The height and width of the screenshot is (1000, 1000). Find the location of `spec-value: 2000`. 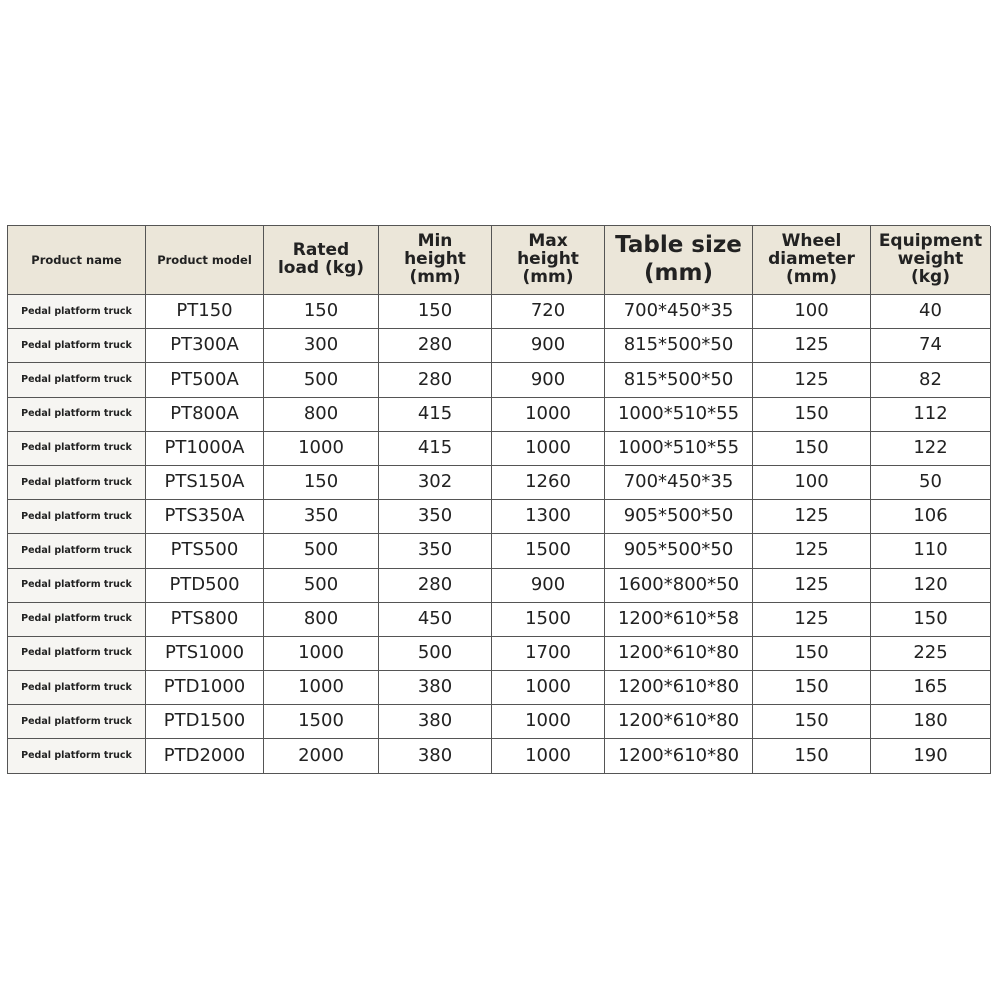

spec-value: 2000 is located at coordinates (321, 756).